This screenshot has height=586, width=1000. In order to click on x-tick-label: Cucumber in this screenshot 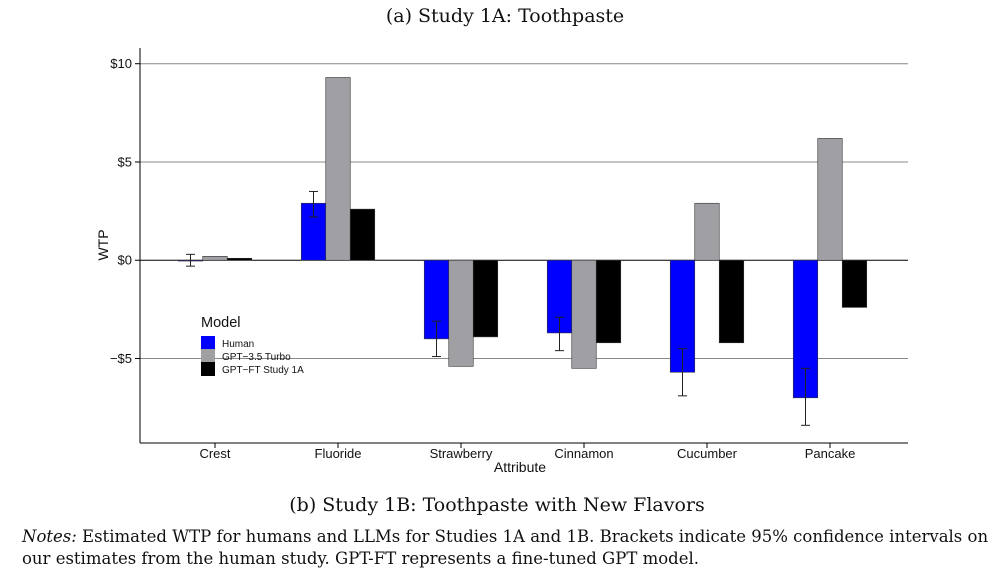, I will do `click(707, 453)`.